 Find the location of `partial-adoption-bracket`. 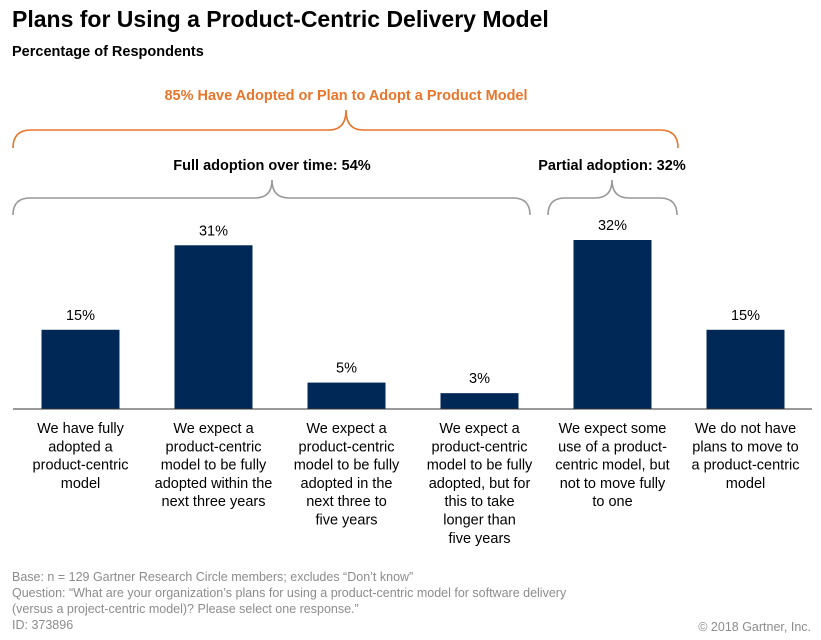

partial-adoption-bracket is located at coordinates (612, 197).